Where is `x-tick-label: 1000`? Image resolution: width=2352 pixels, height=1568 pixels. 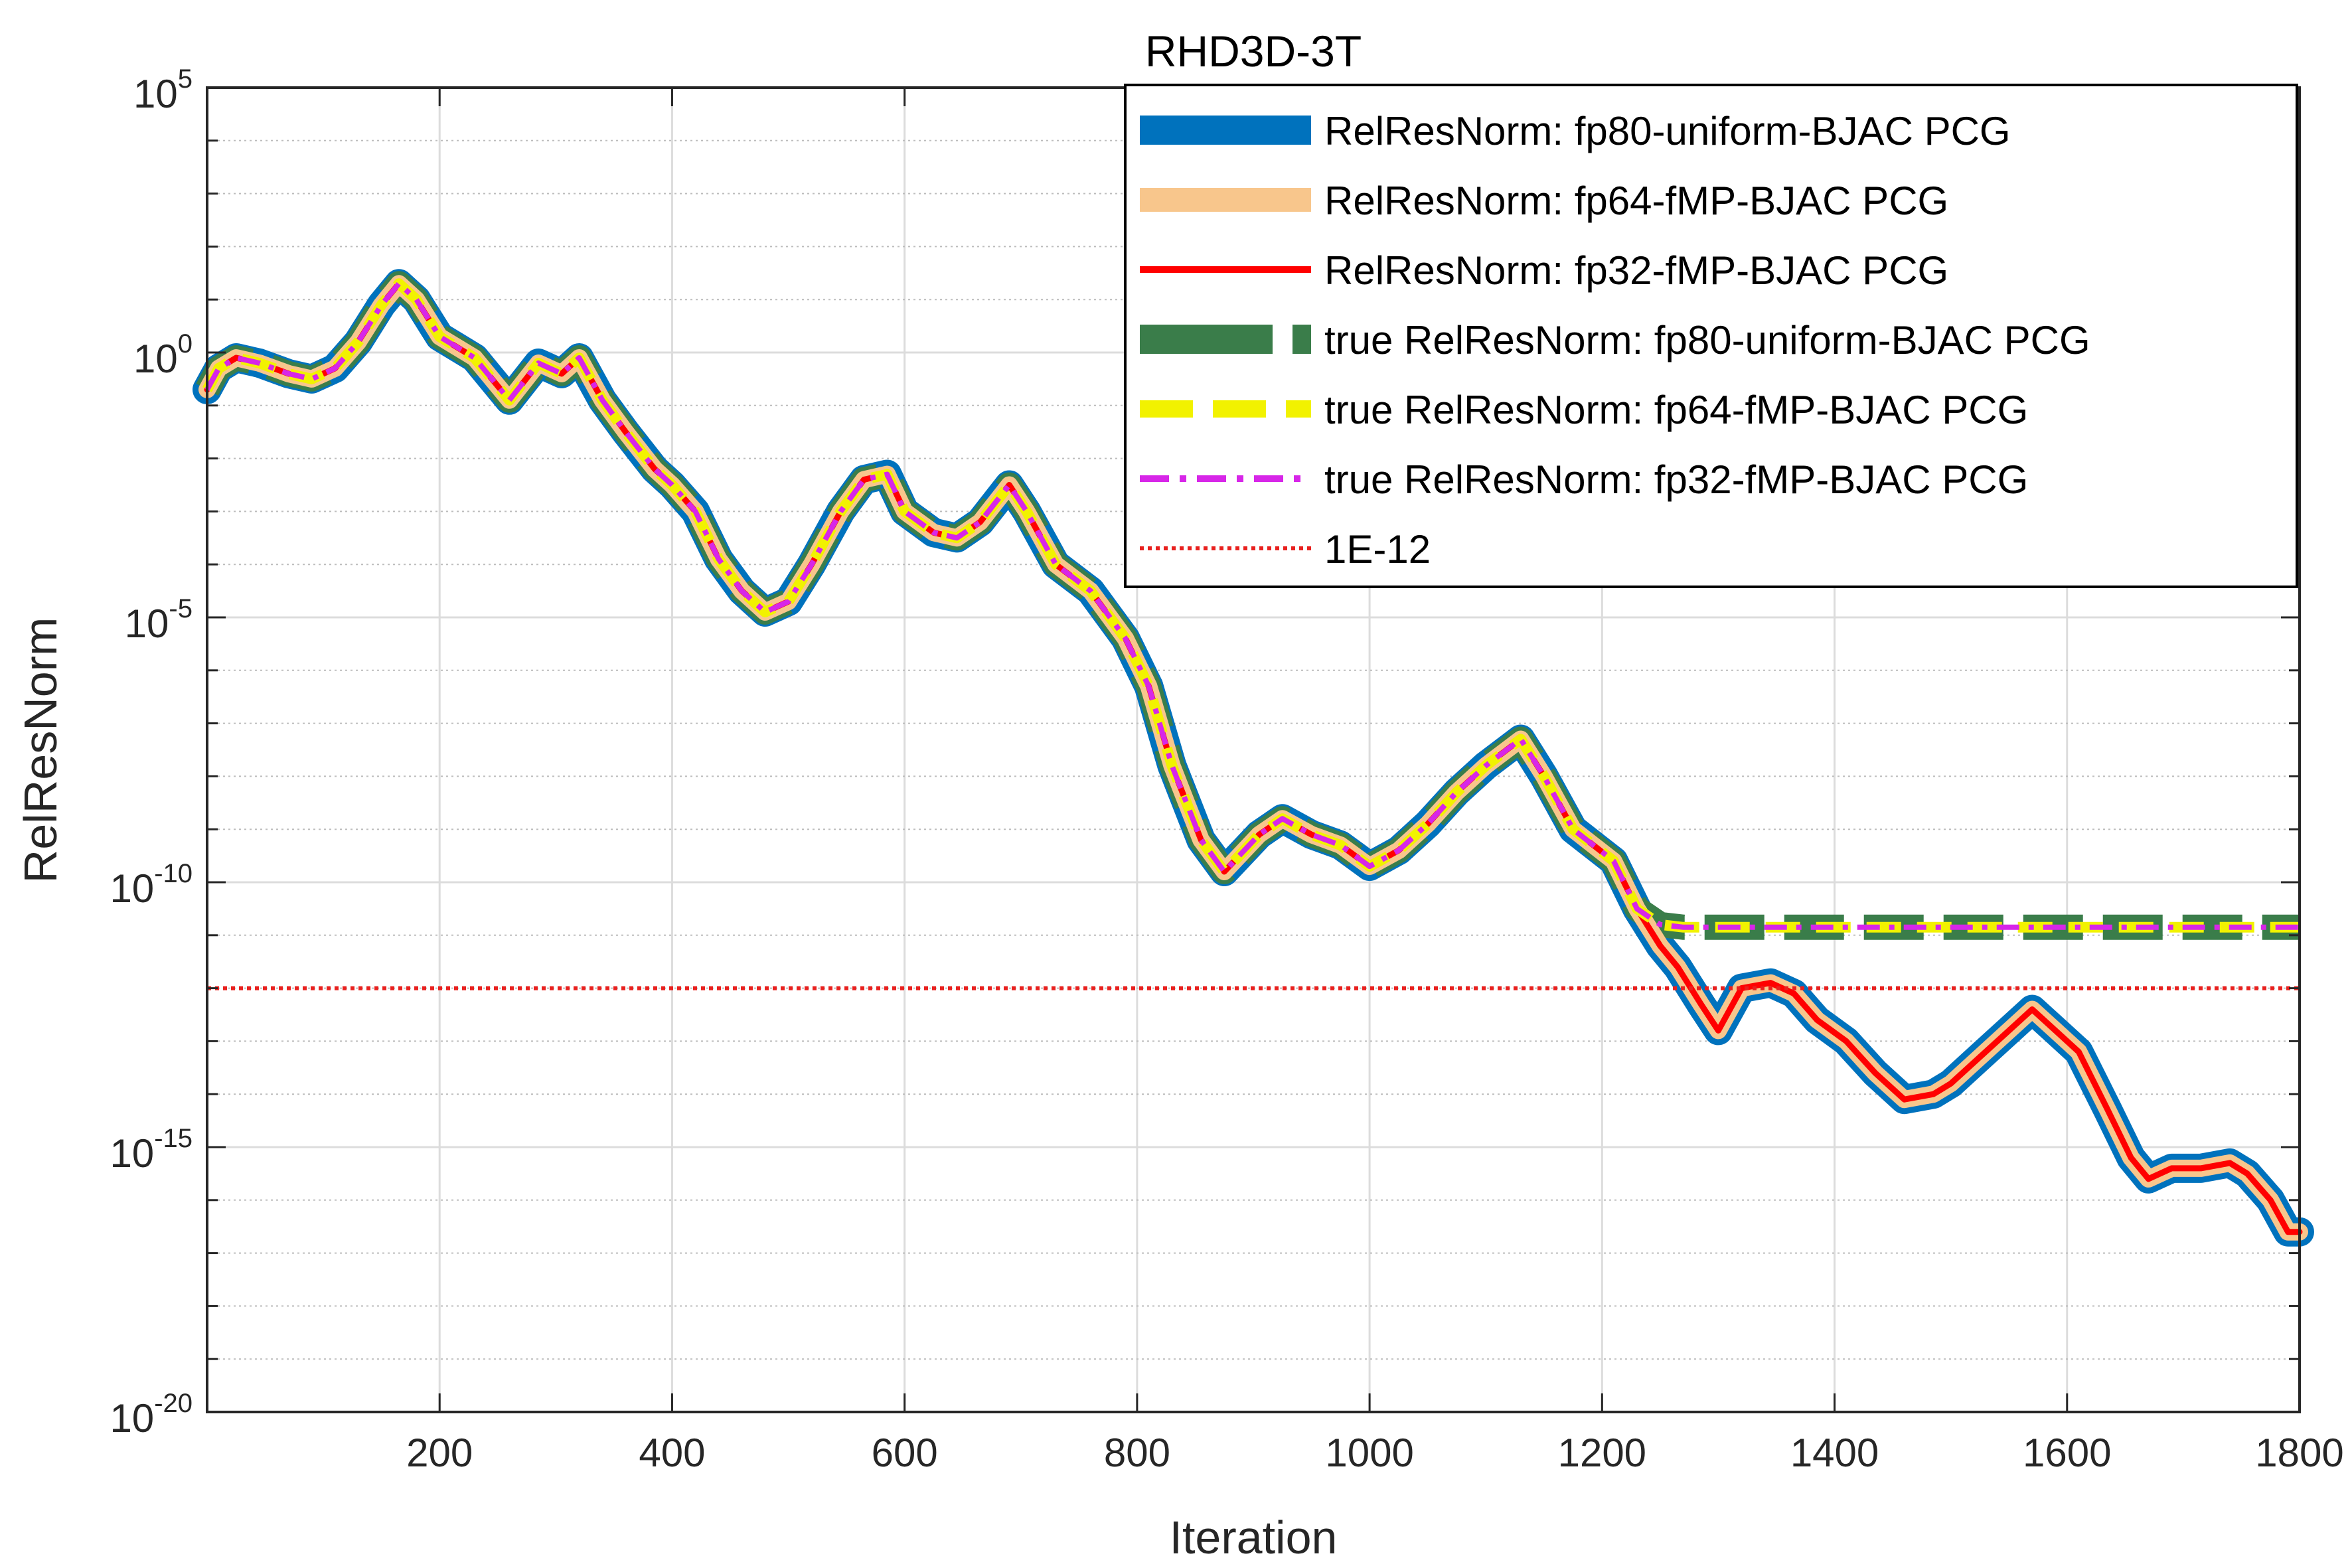
x-tick-label: 1000 is located at coordinates (1369, 1453).